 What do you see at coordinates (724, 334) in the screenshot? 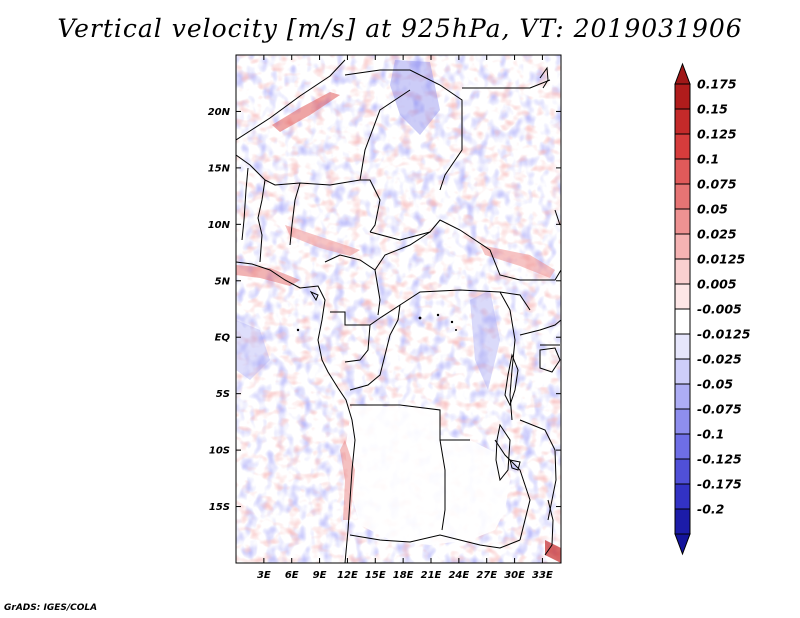
I see `colorbar-label: -0.0125` at bounding box center [724, 334].